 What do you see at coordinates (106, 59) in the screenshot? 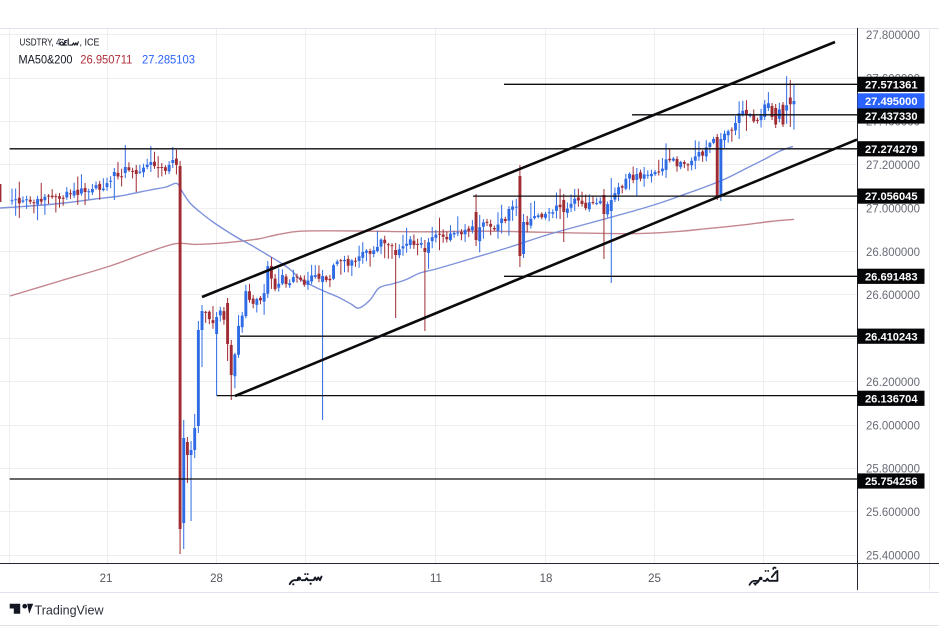
I see `svg-text: 26.950711` at bounding box center [106, 59].